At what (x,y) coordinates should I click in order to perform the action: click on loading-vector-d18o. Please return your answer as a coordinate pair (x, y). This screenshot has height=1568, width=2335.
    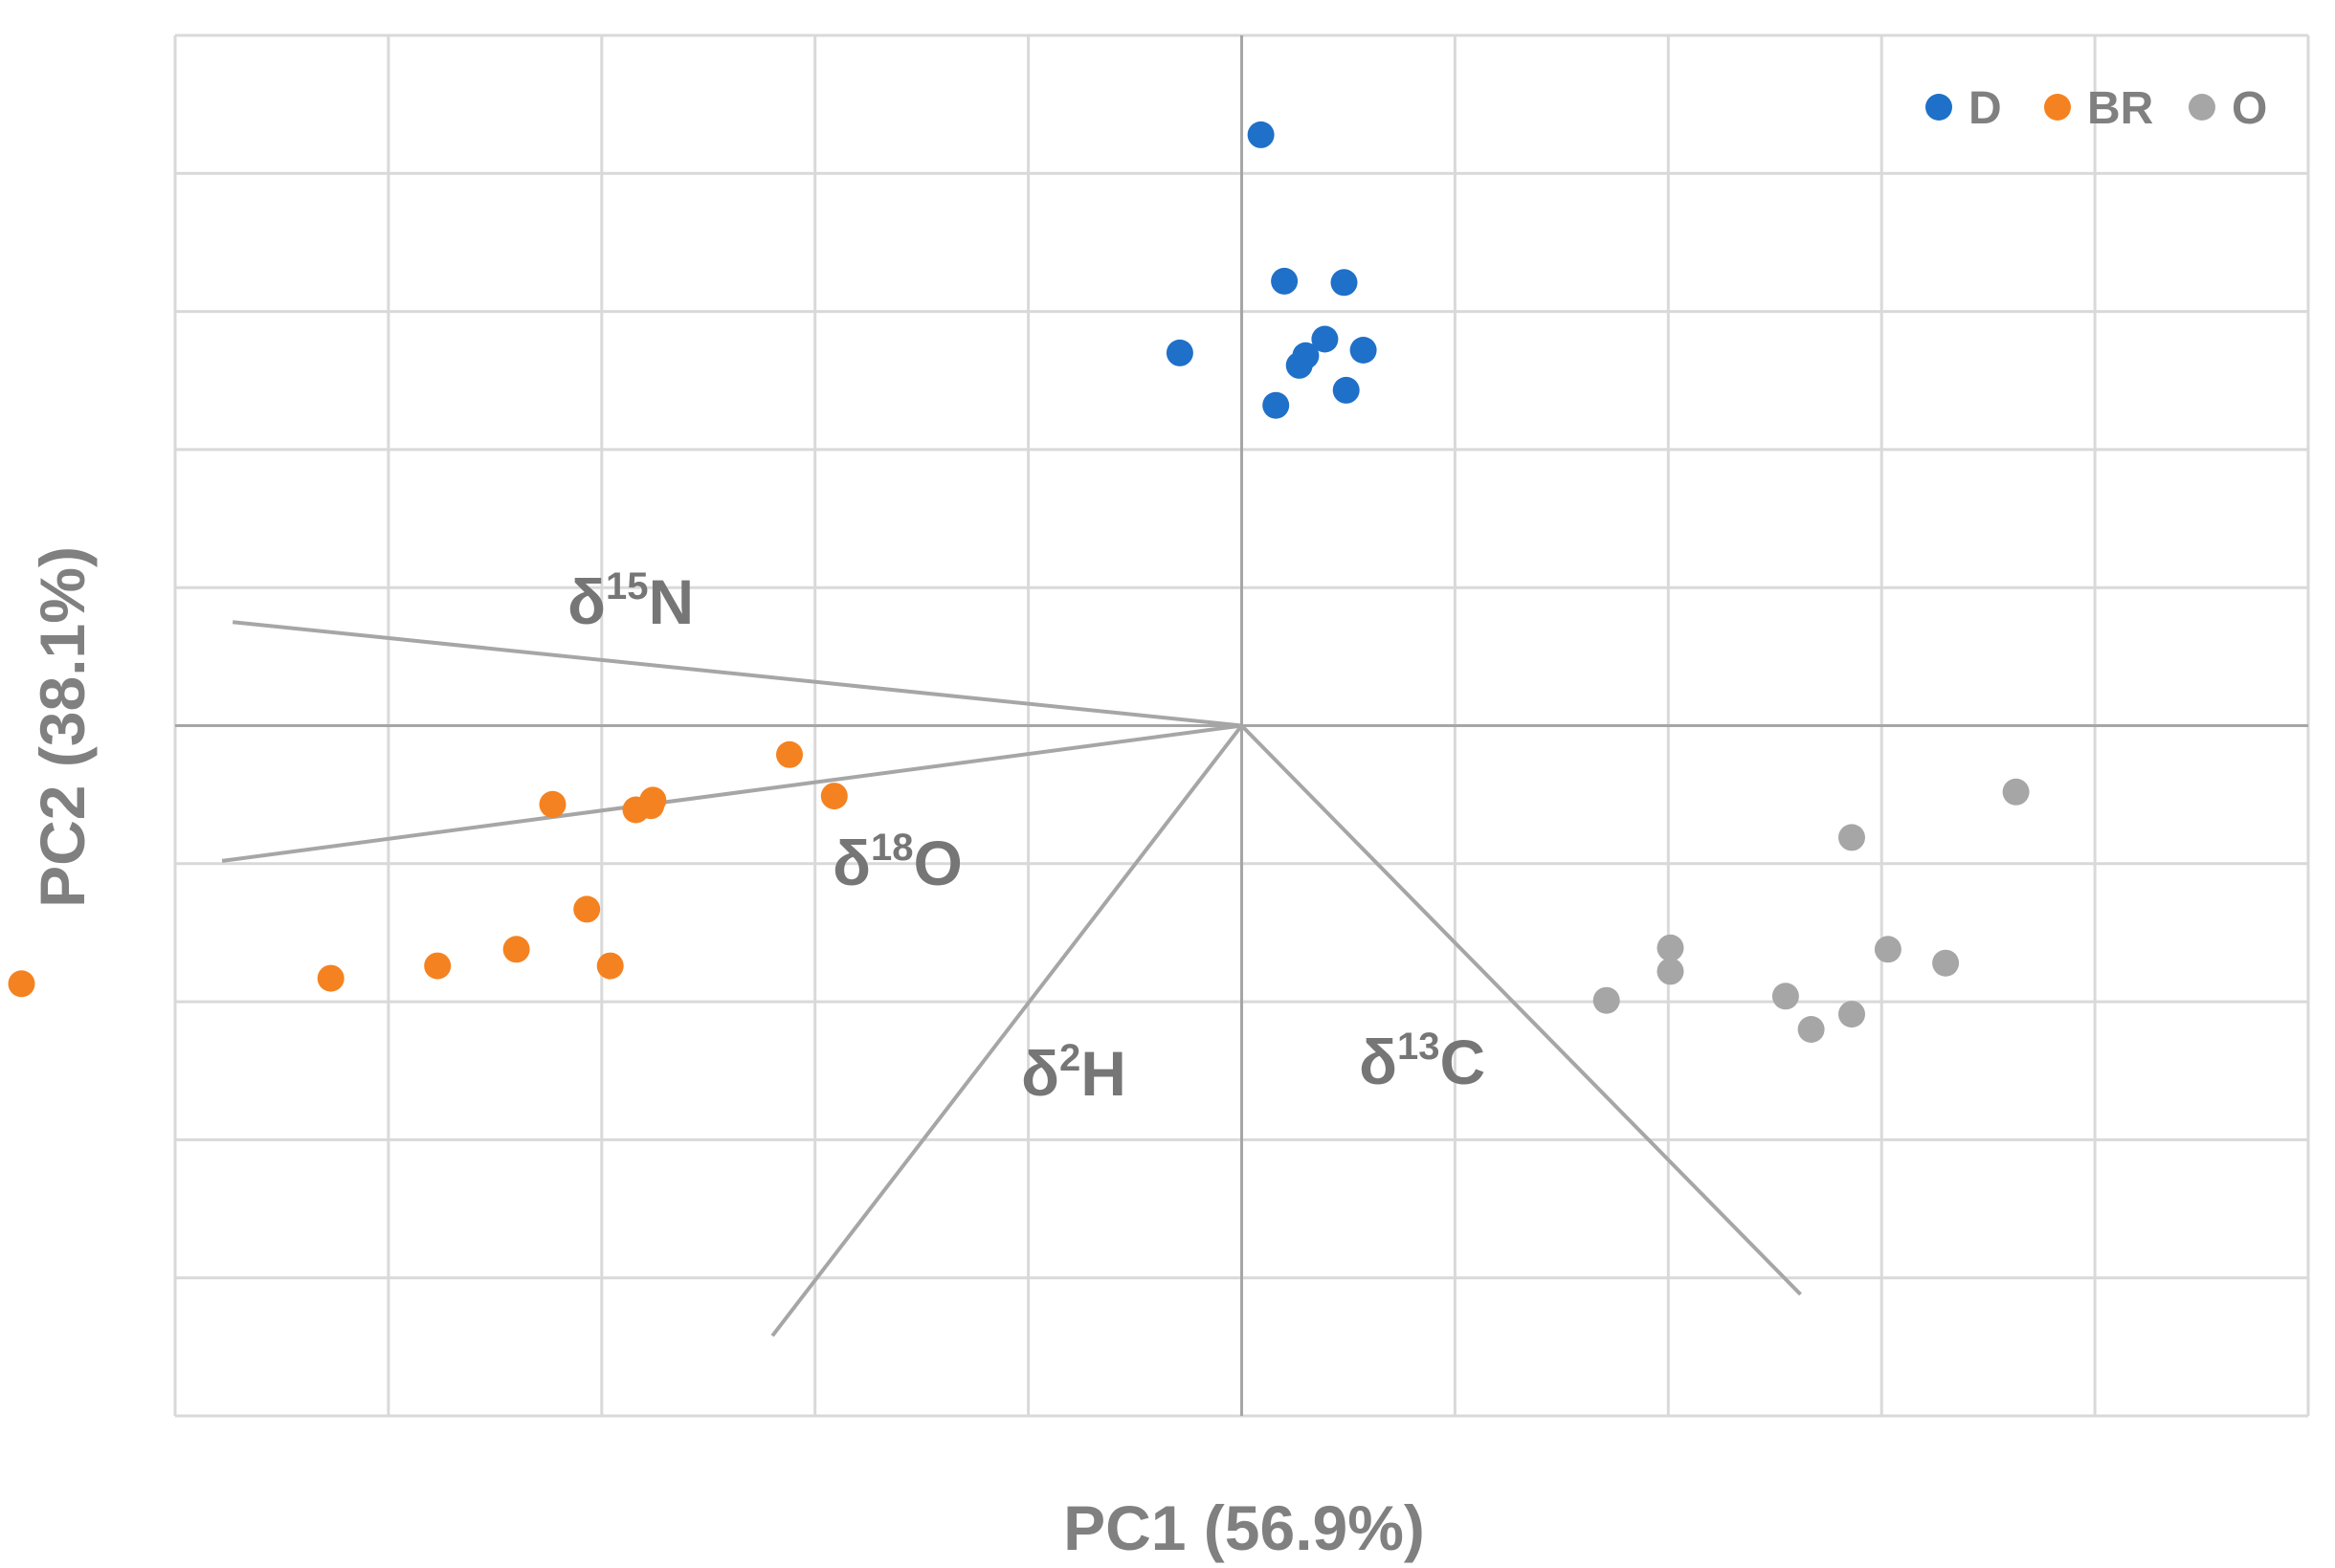
    Looking at the image, I should click on (731, 793).